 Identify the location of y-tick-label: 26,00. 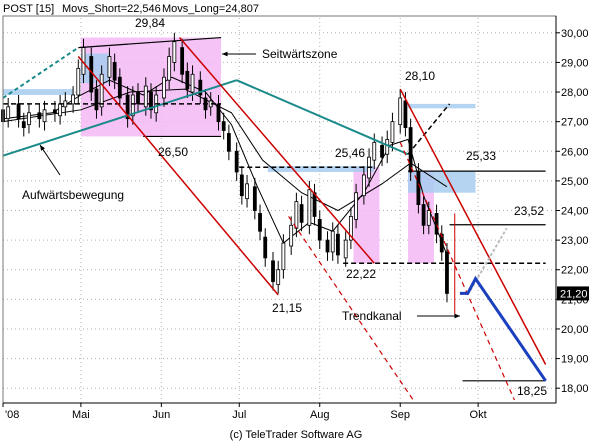
(575, 152).